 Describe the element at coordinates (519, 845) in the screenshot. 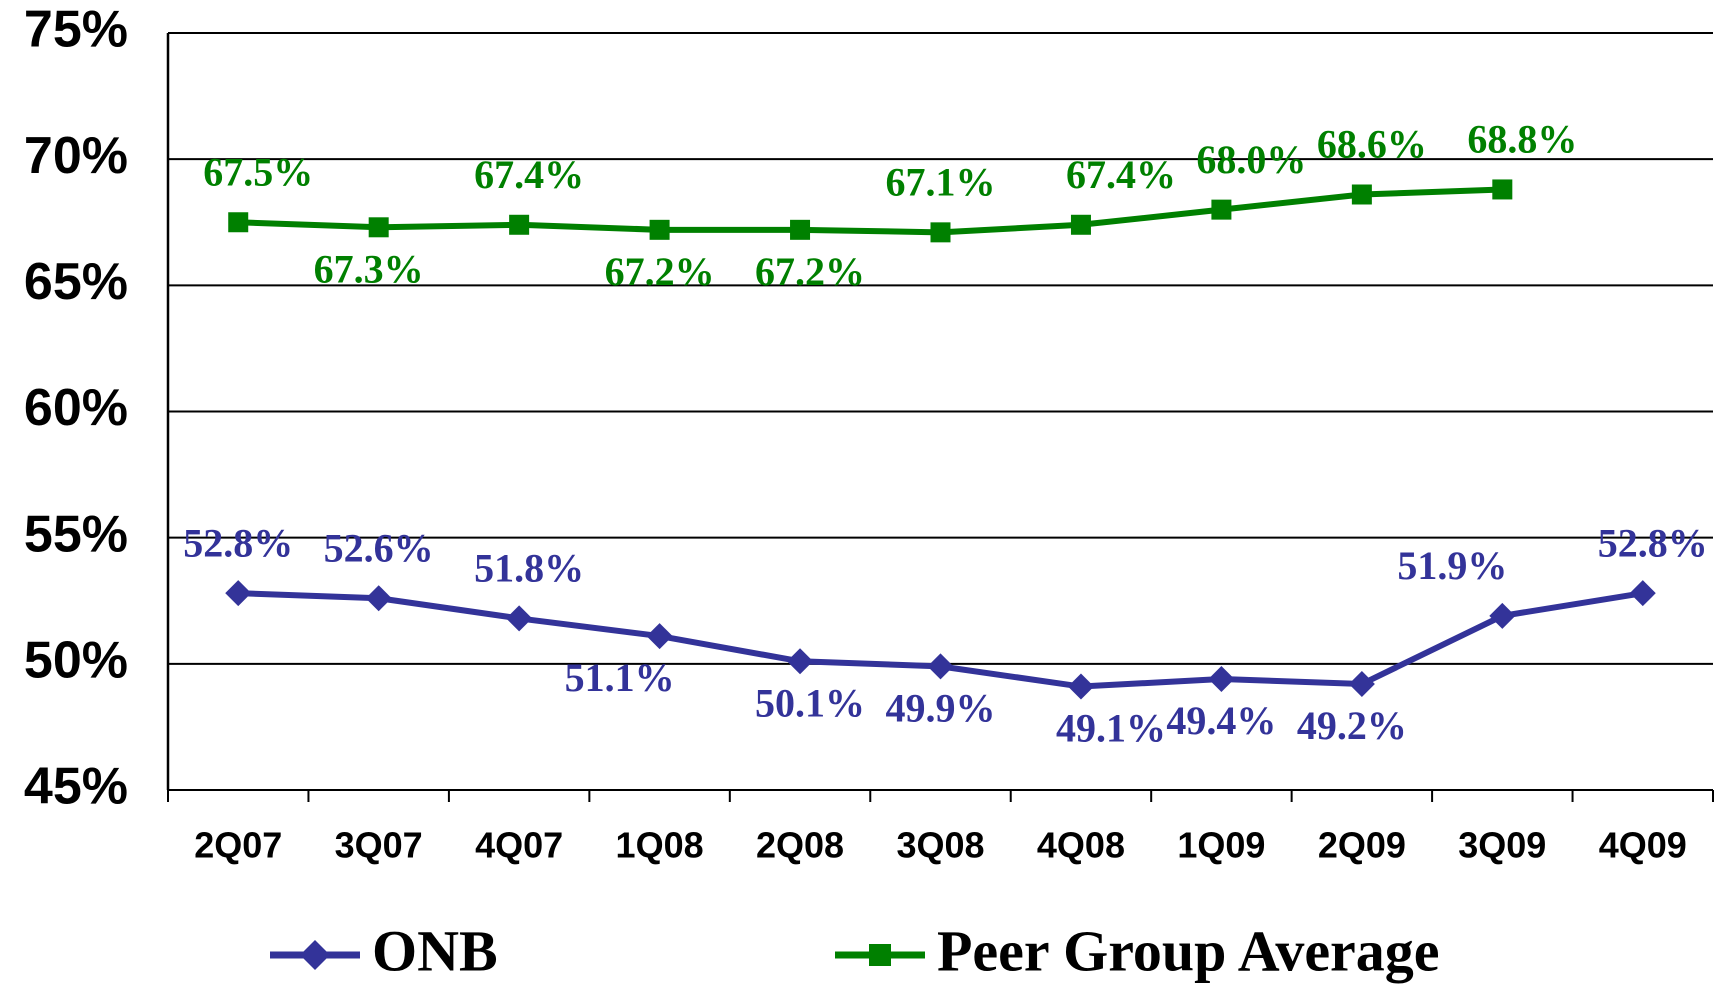

I see `x-tick-label: 4Q07` at that location.